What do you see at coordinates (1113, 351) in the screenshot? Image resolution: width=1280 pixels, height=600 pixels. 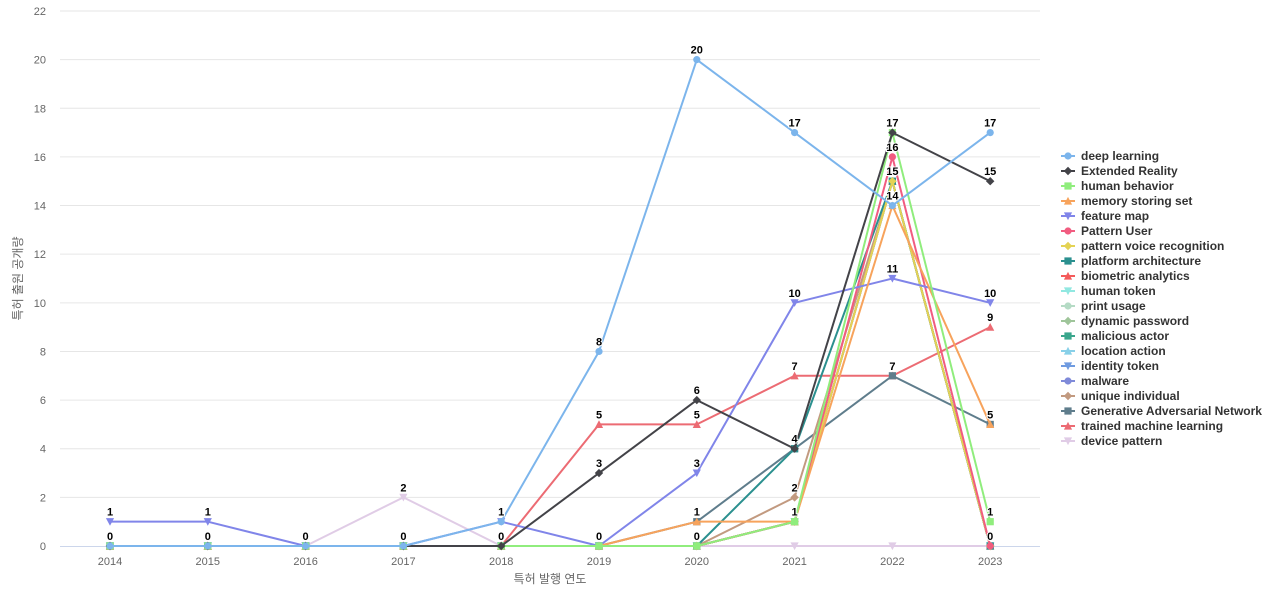 I see `legend-item-location-action: location action` at bounding box center [1113, 351].